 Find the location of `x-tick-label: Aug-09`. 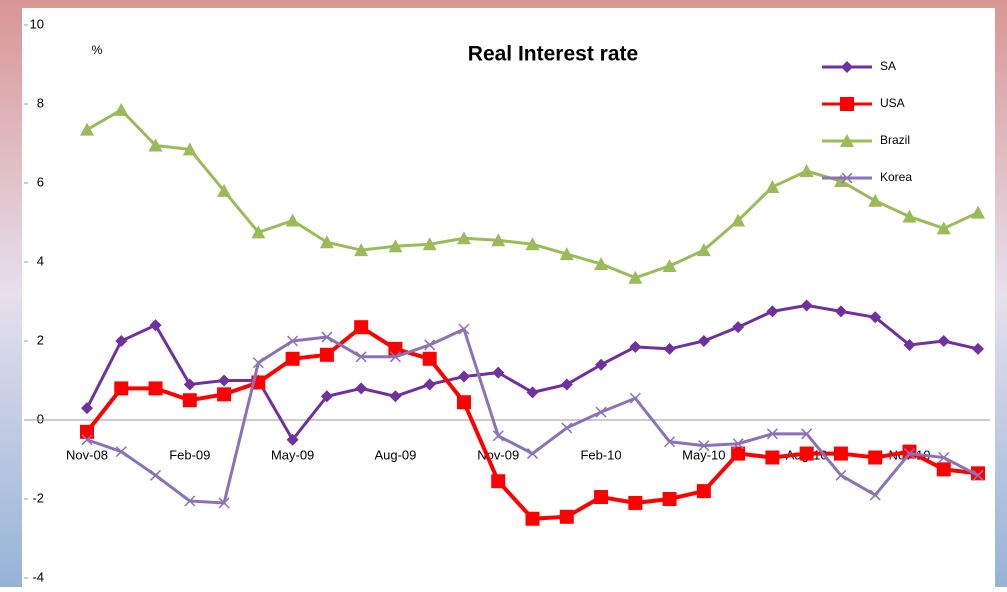

x-tick-label: Aug-09 is located at coordinates (395, 454).